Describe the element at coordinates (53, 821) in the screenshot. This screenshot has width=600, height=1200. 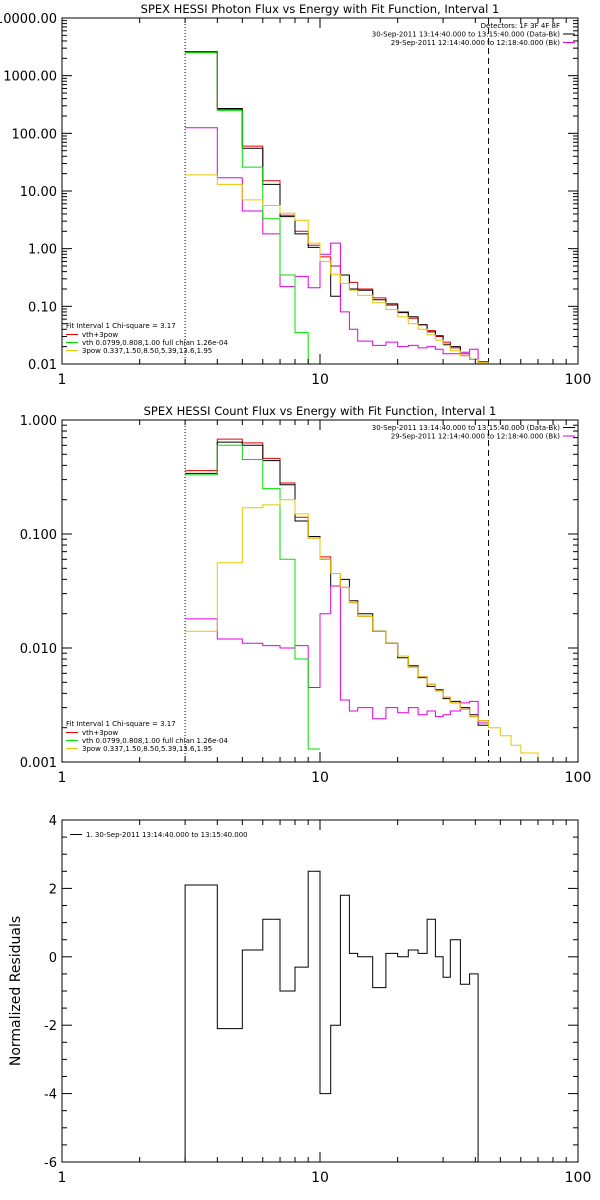
I see `y-tick-label: 4` at that location.